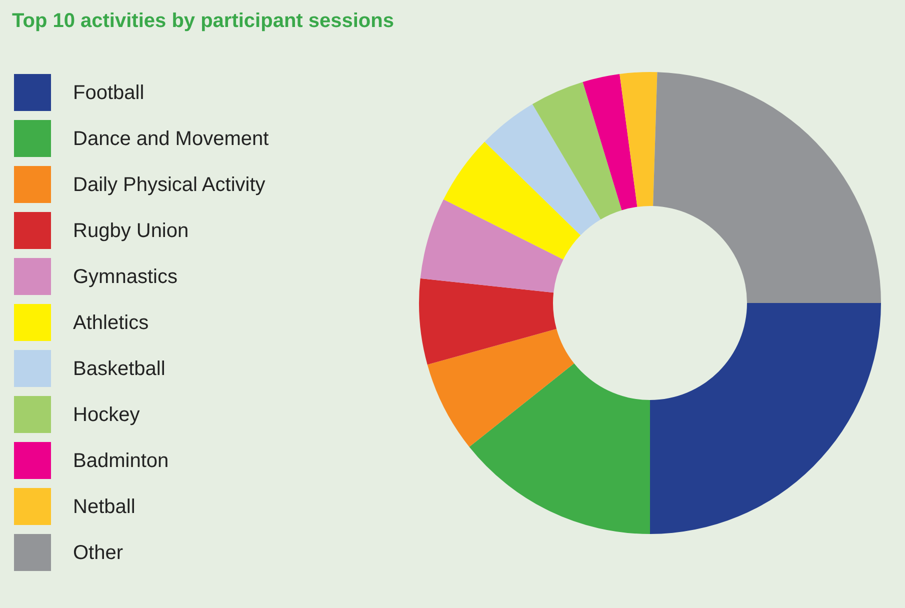 Image resolution: width=905 pixels, height=608 pixels. What do you see at coordinates (125, 277) in the screenshot?
I see `legend-label: Gymnastics` at bounding box center [125, 277].